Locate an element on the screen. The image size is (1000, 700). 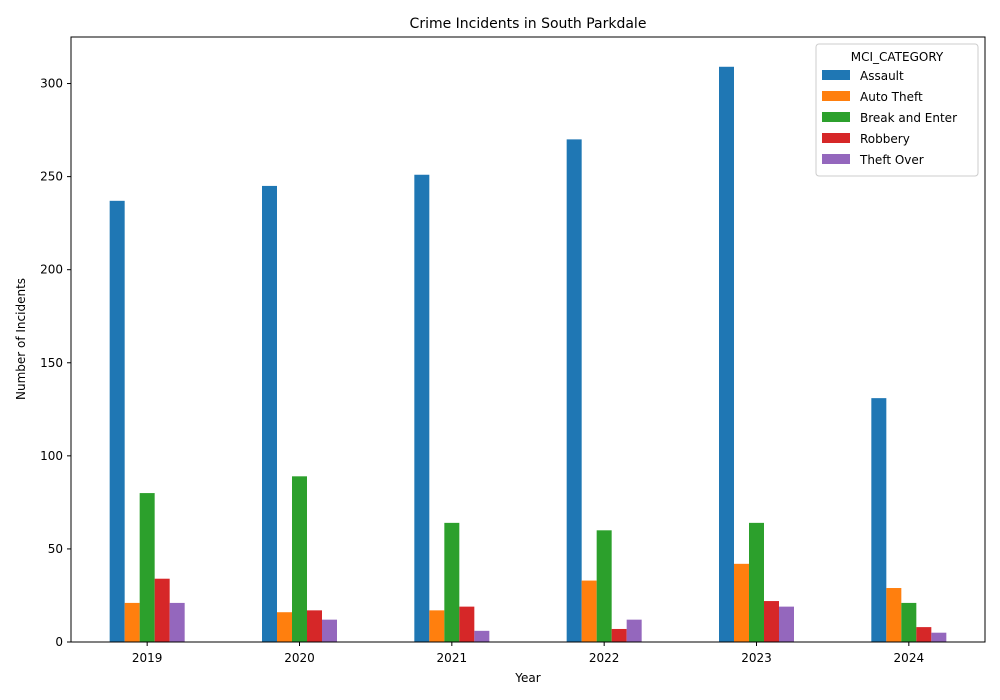
bar-assault-2022 is located at coordinates (574, 390).